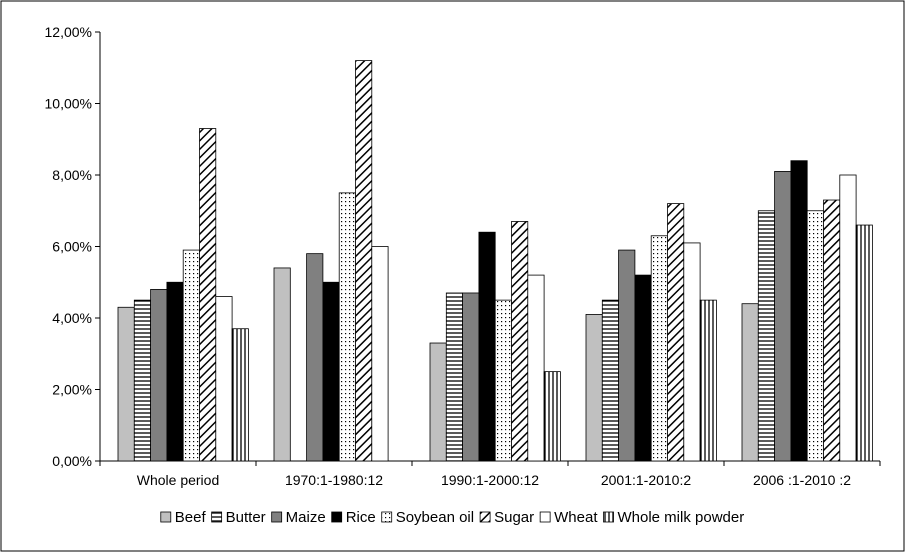 The width and height of the screenshot is (905, 557). I want to click on legend-item: Sugar, so click(506, 517).